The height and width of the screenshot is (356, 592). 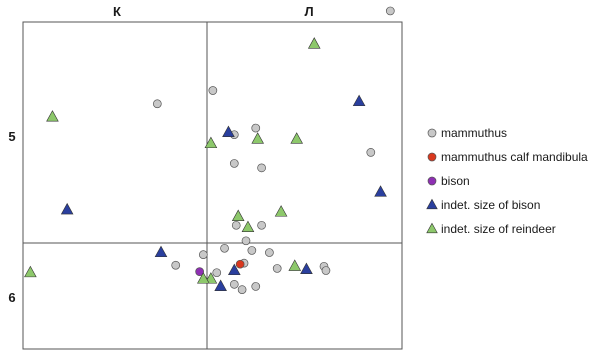 I want to click on column-label-k: К, so click(x=117, y=11).